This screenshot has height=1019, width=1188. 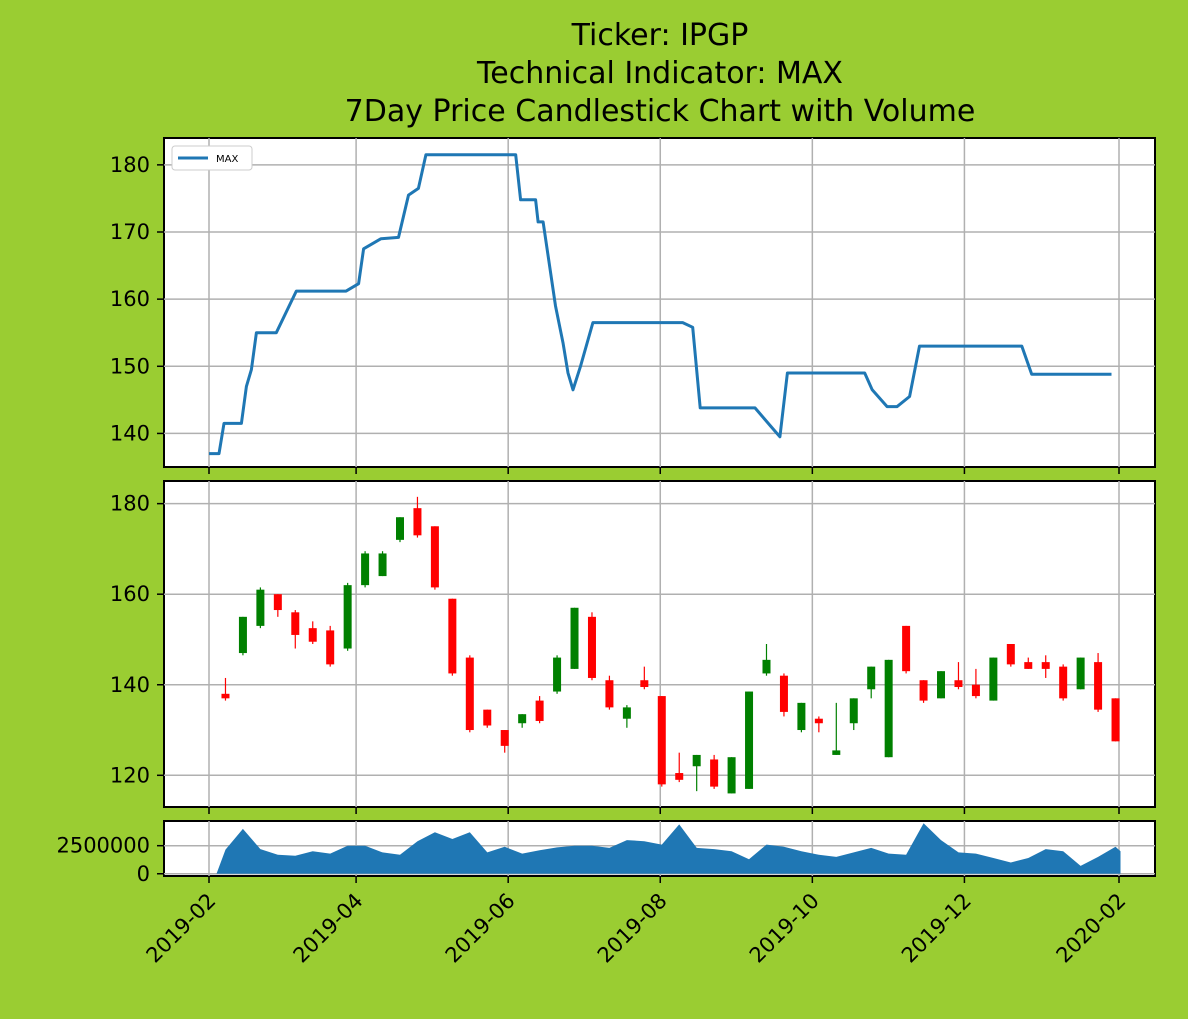 What do you see at coordinates (137, 639) in the screenshot?
I see `candle-y-axis: 120 140 160 180` at bounding box center [137, 639].